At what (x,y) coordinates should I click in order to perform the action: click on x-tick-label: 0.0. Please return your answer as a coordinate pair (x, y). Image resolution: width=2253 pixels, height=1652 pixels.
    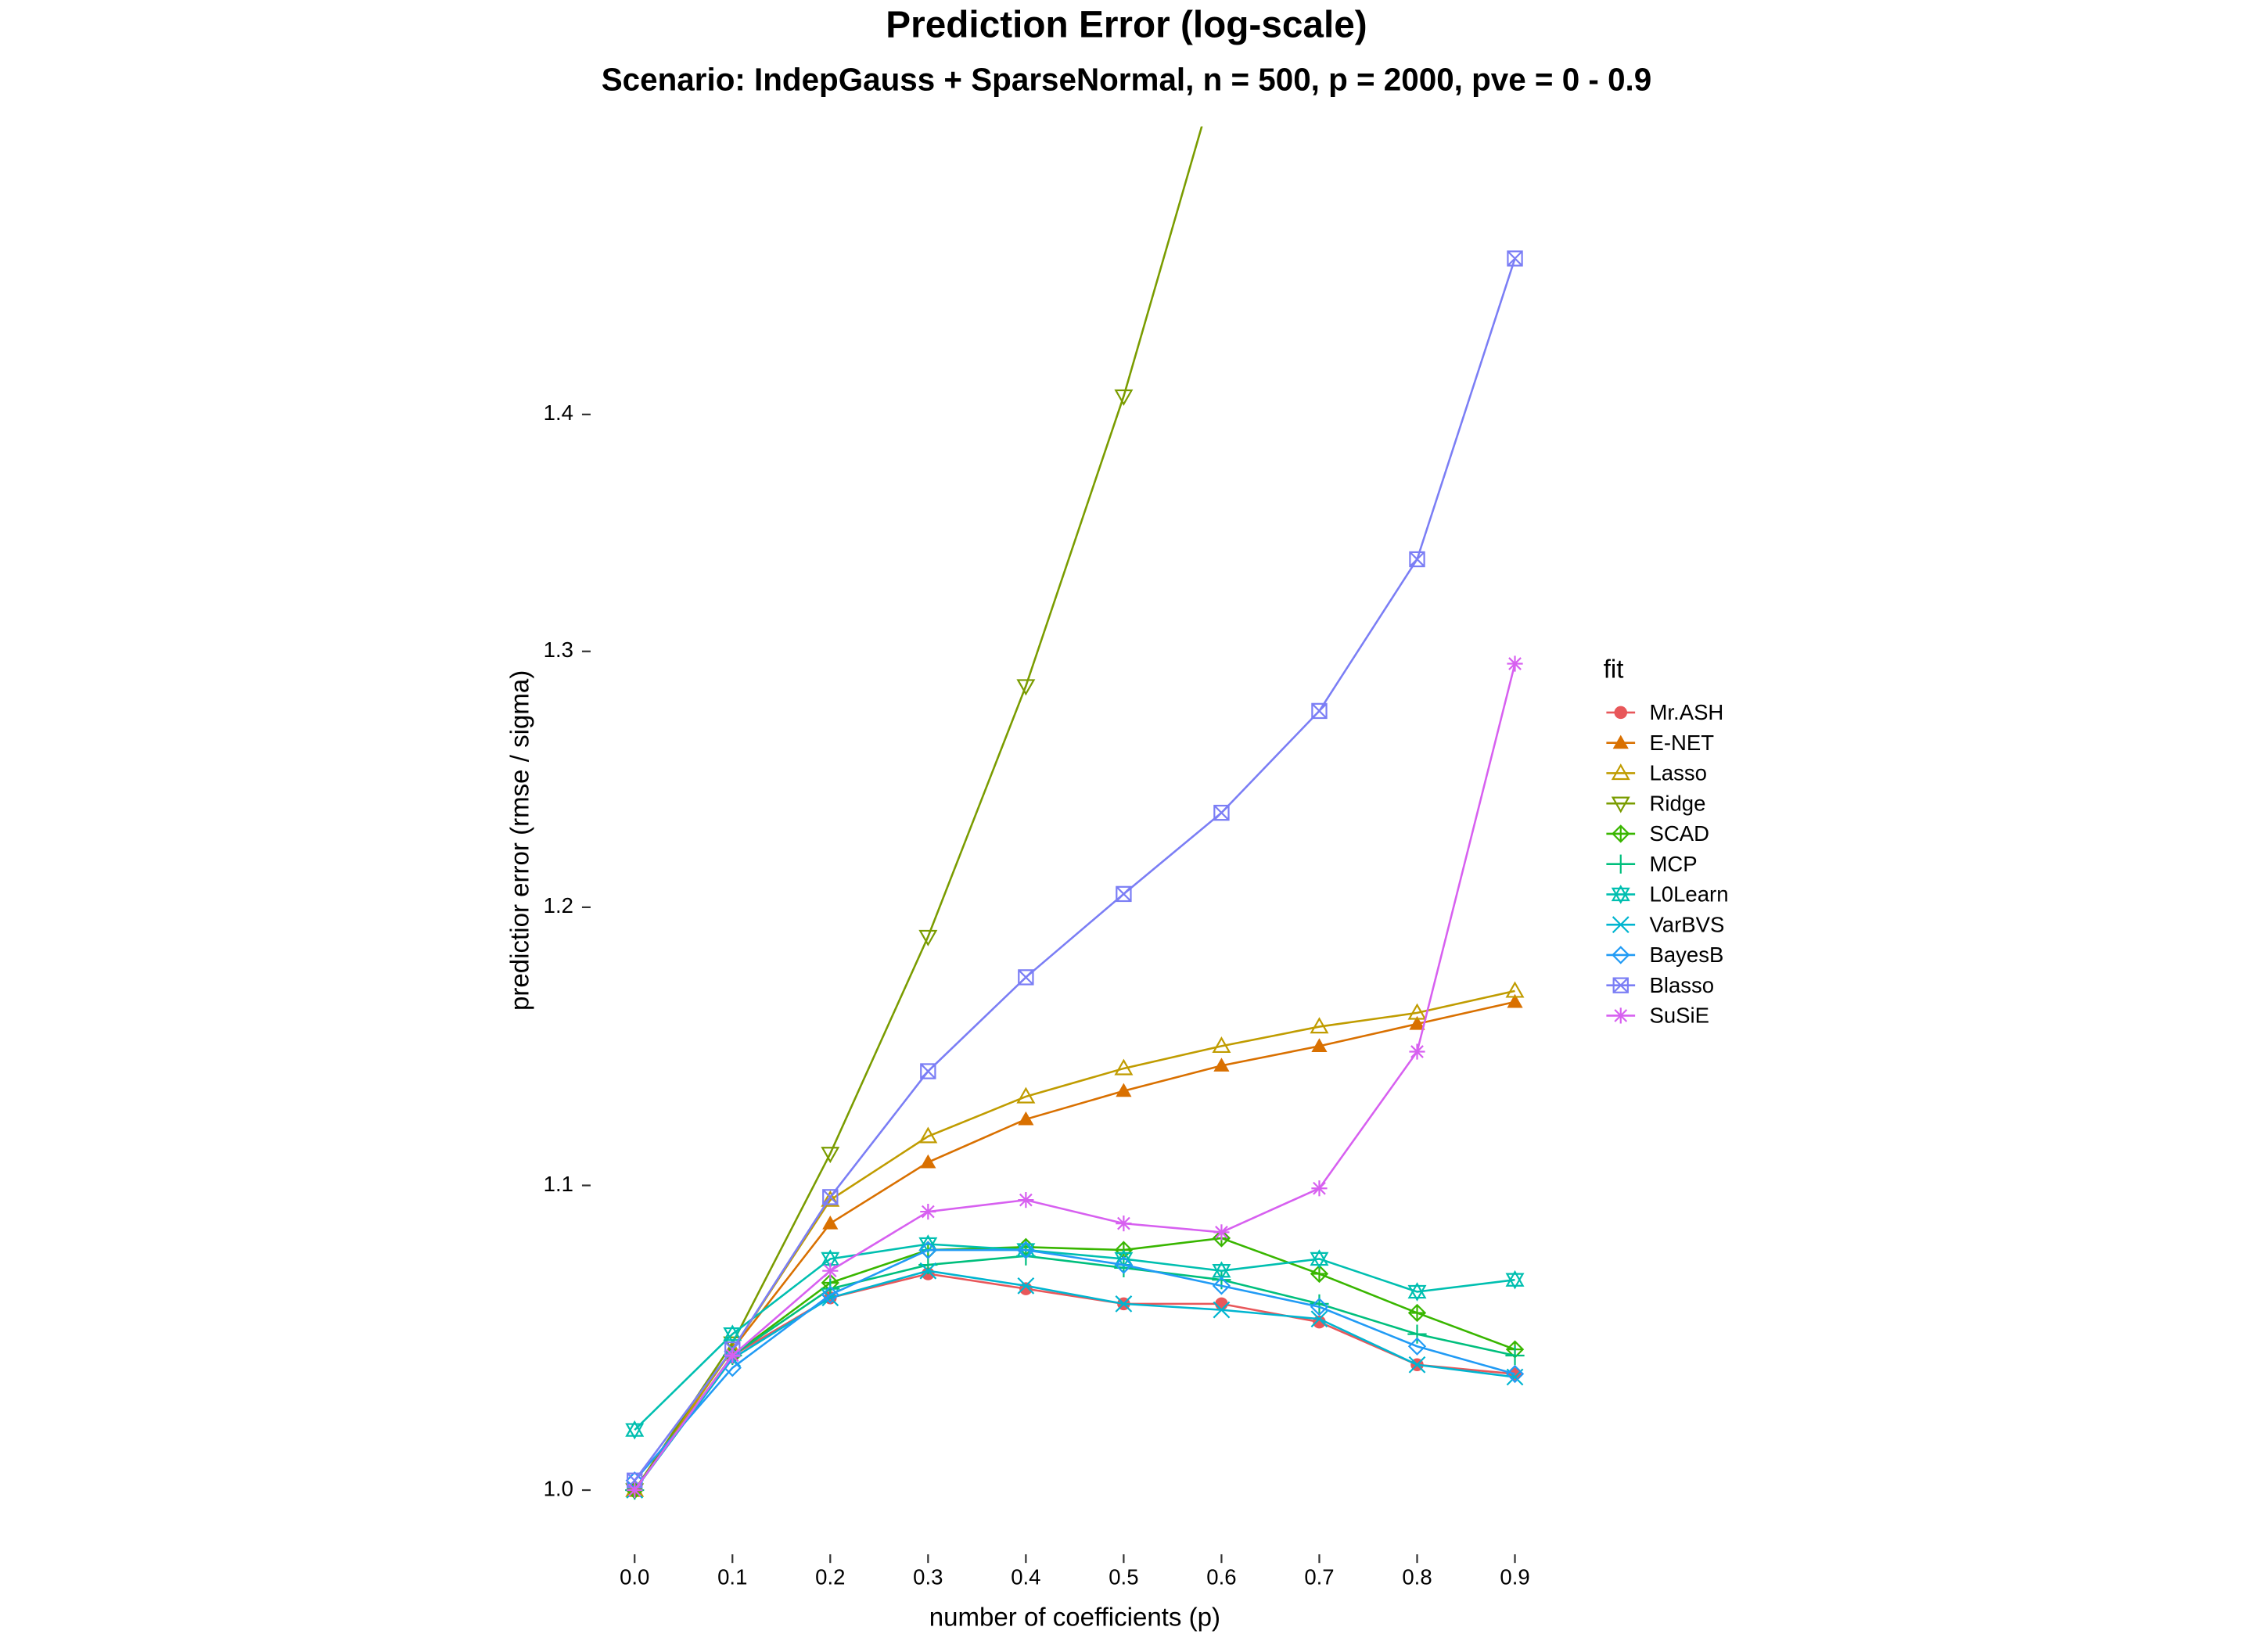
    Looking at the image, I should click on (634, 1577).